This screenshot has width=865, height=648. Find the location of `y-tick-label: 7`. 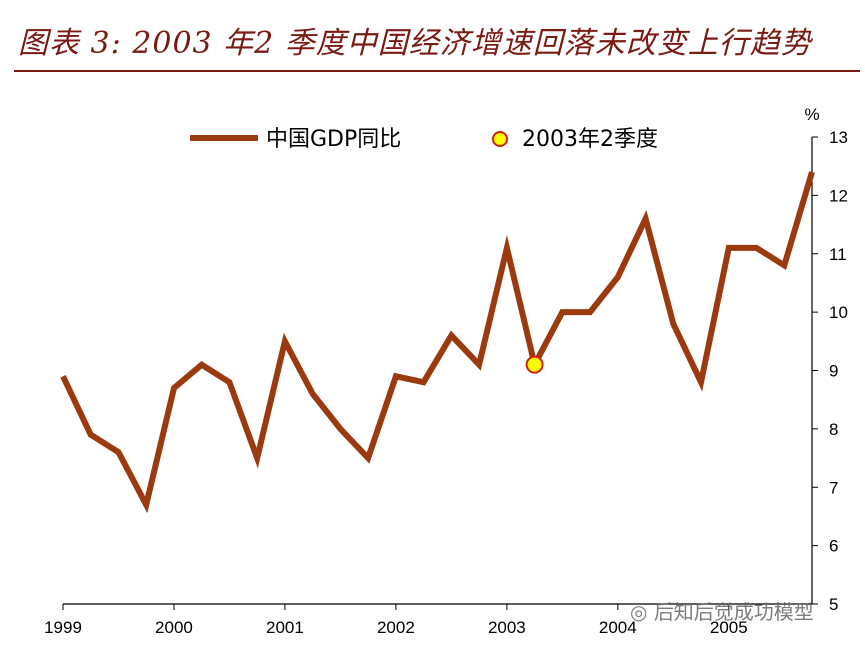

y-tick-label: 7 is located at coordinates (833, 487).